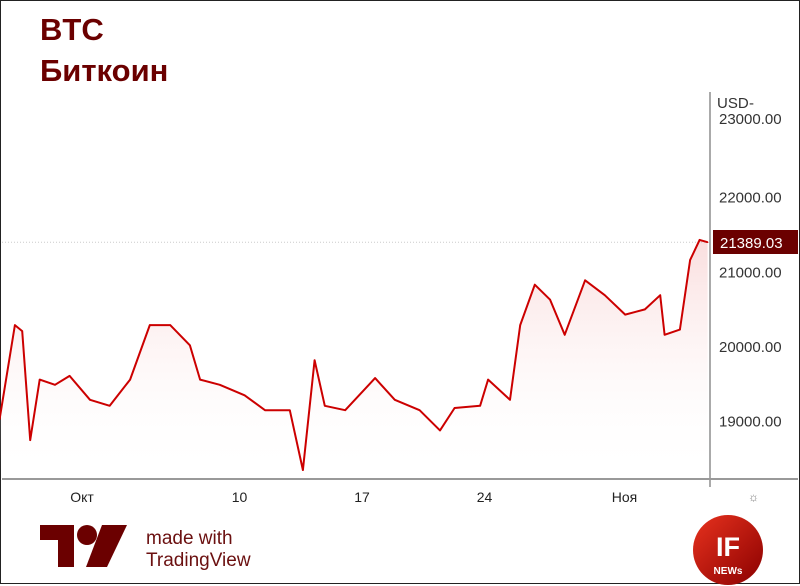  Describe the element at coordinates (733, 103) in the screenshot. I see `y-axis-unit: USD` at that location.